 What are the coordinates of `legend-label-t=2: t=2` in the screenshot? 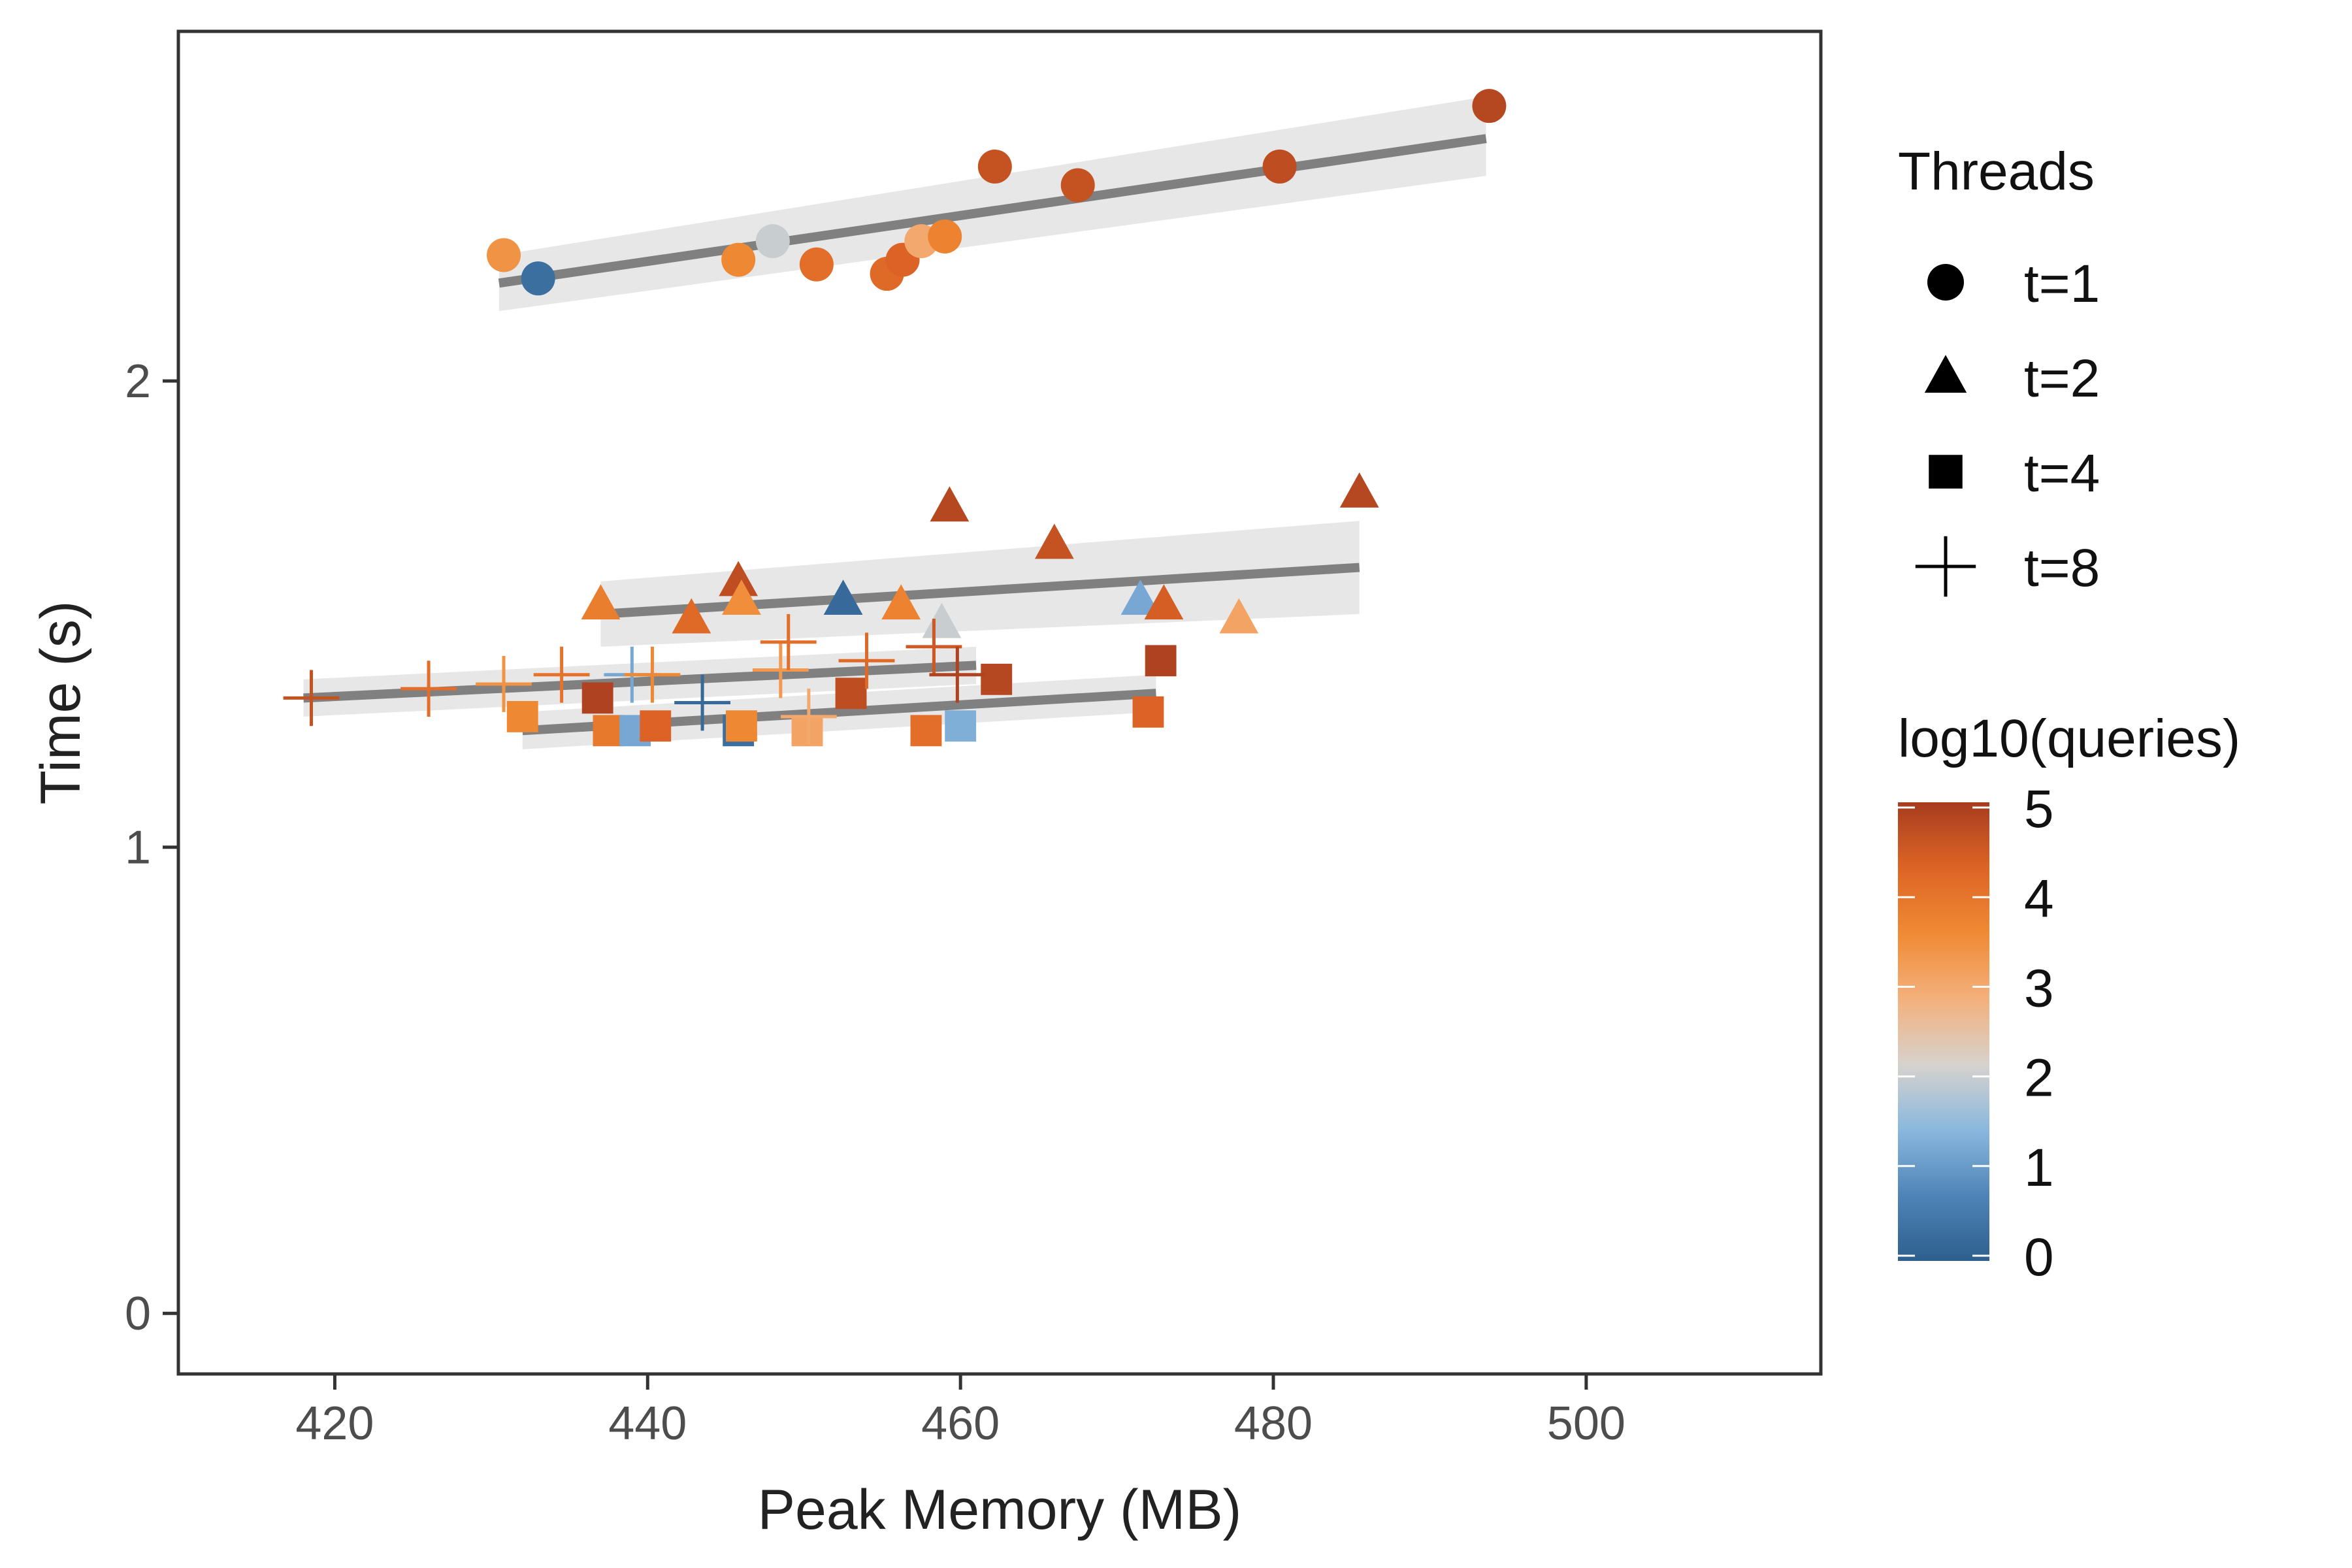 It's located at (2062, 378).